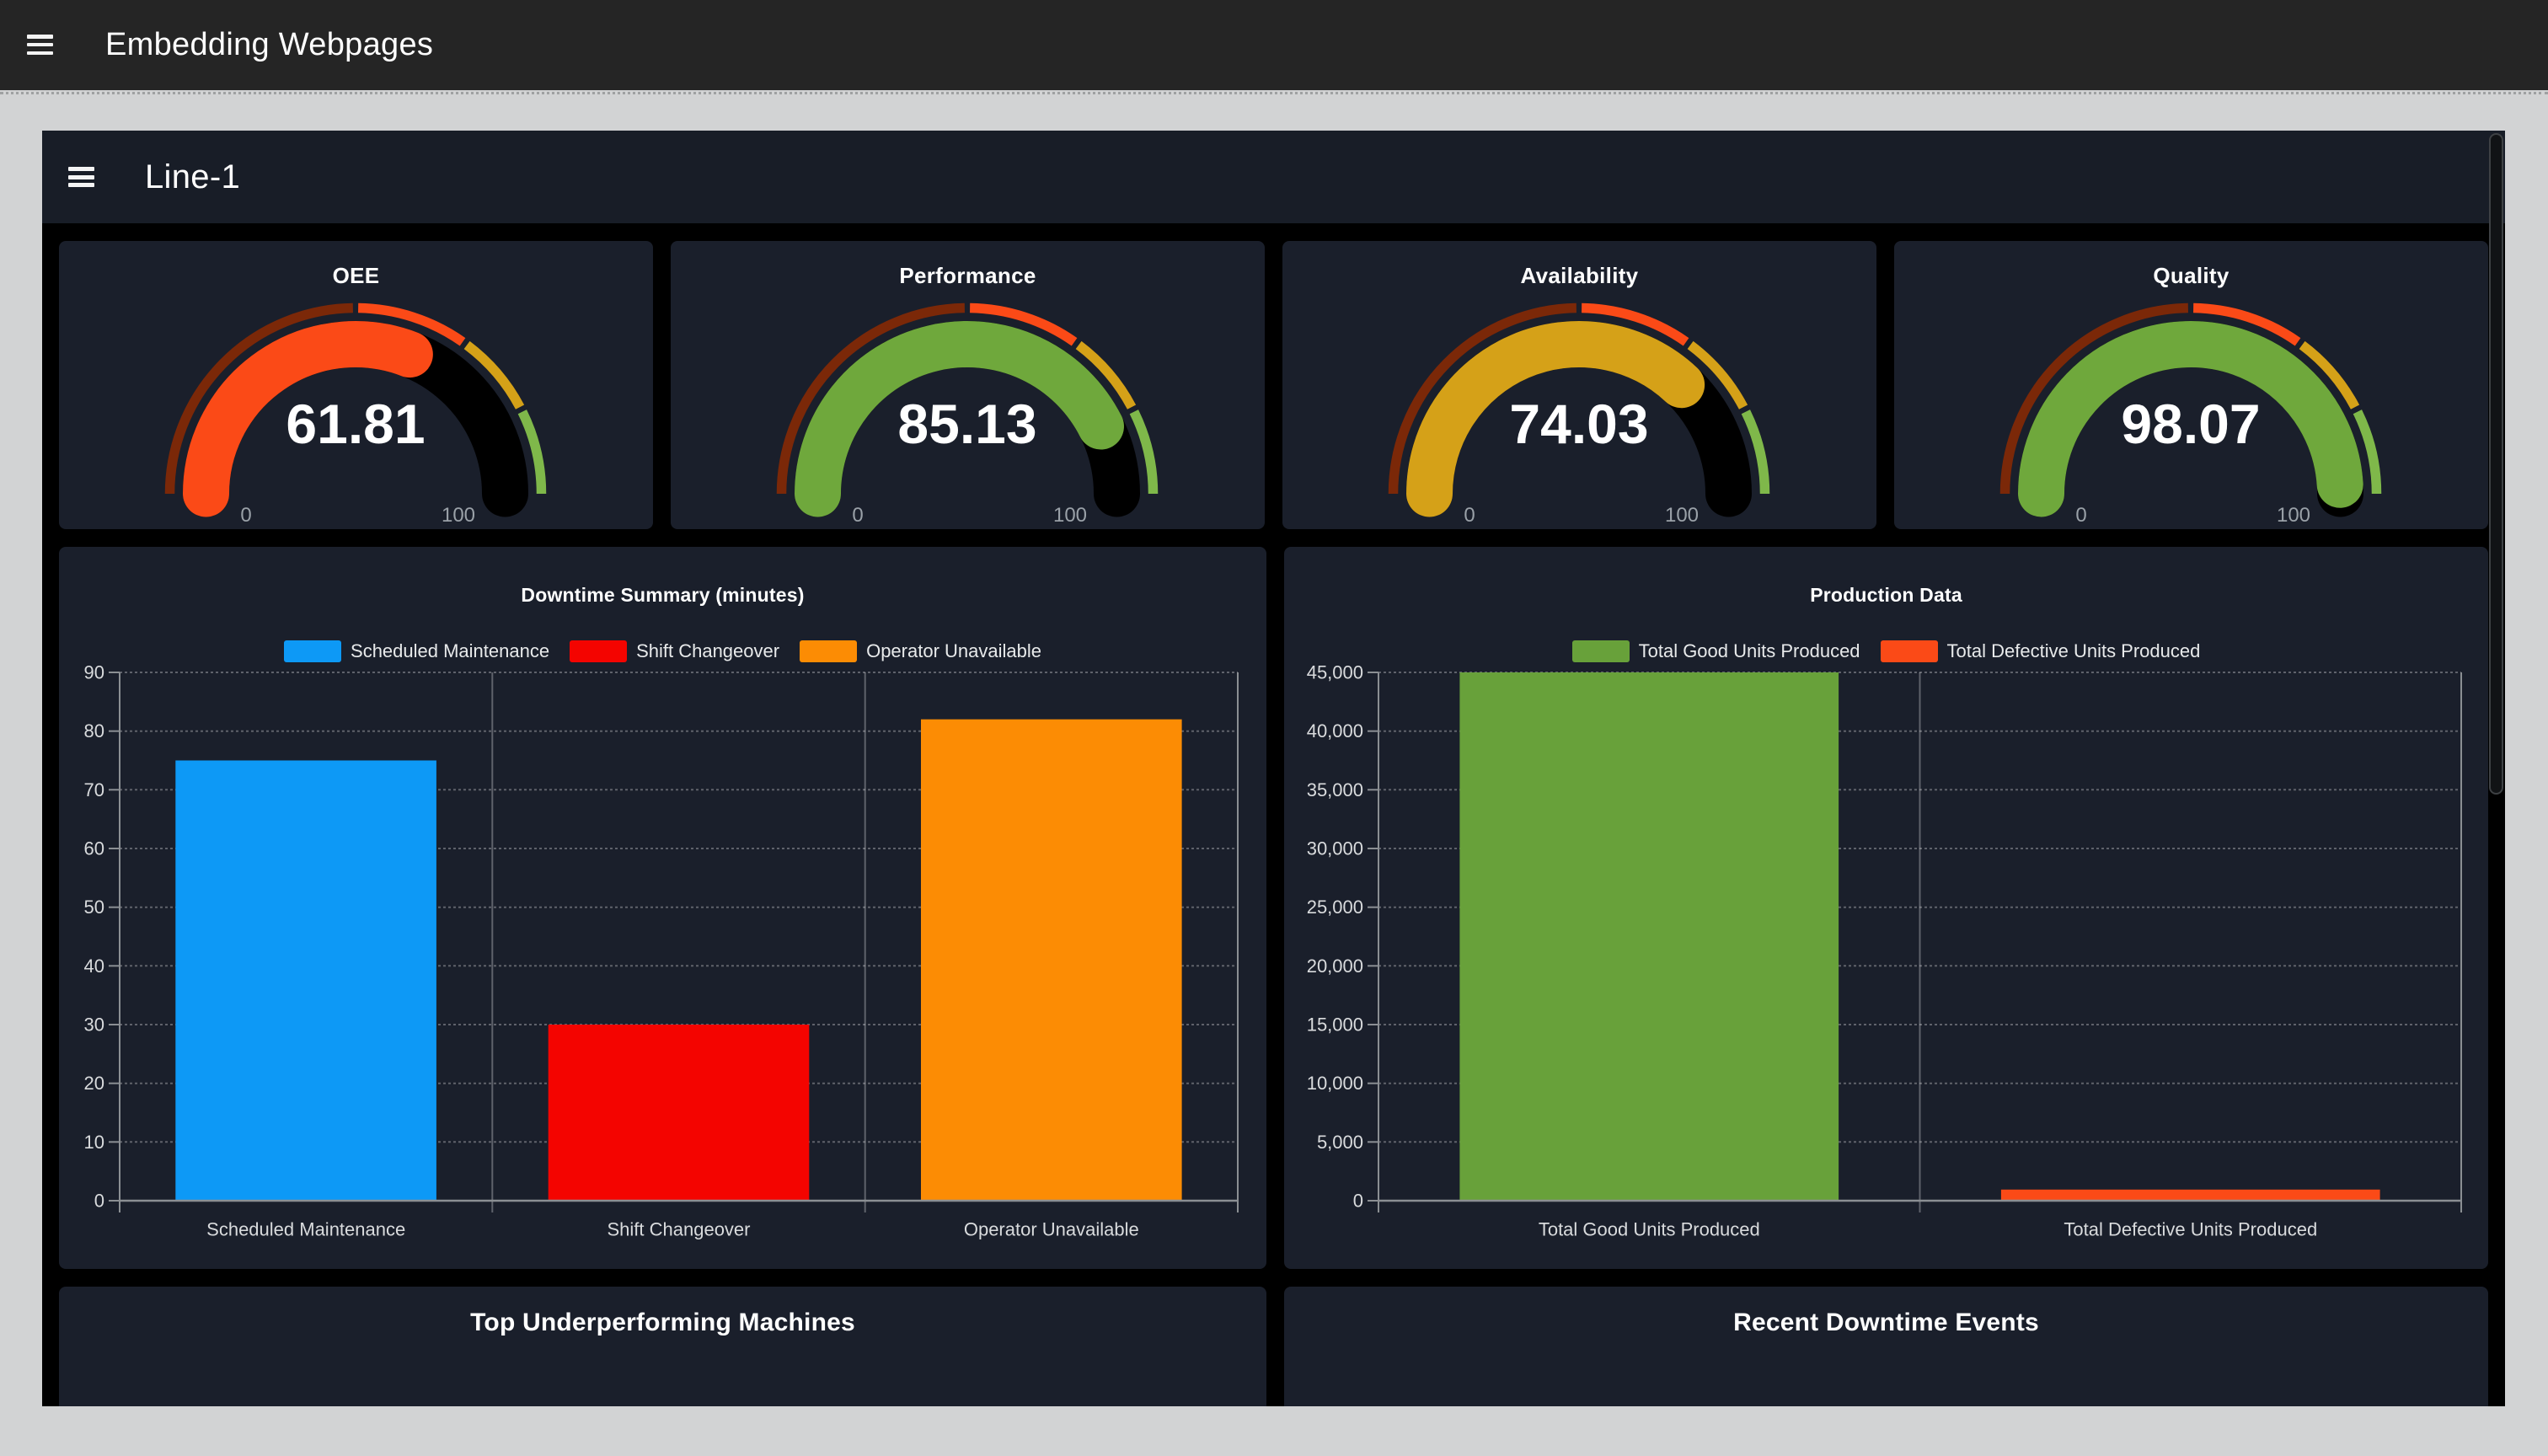  I want to click on svg-text: Scheduled Maintenance, so click(305, 1229).